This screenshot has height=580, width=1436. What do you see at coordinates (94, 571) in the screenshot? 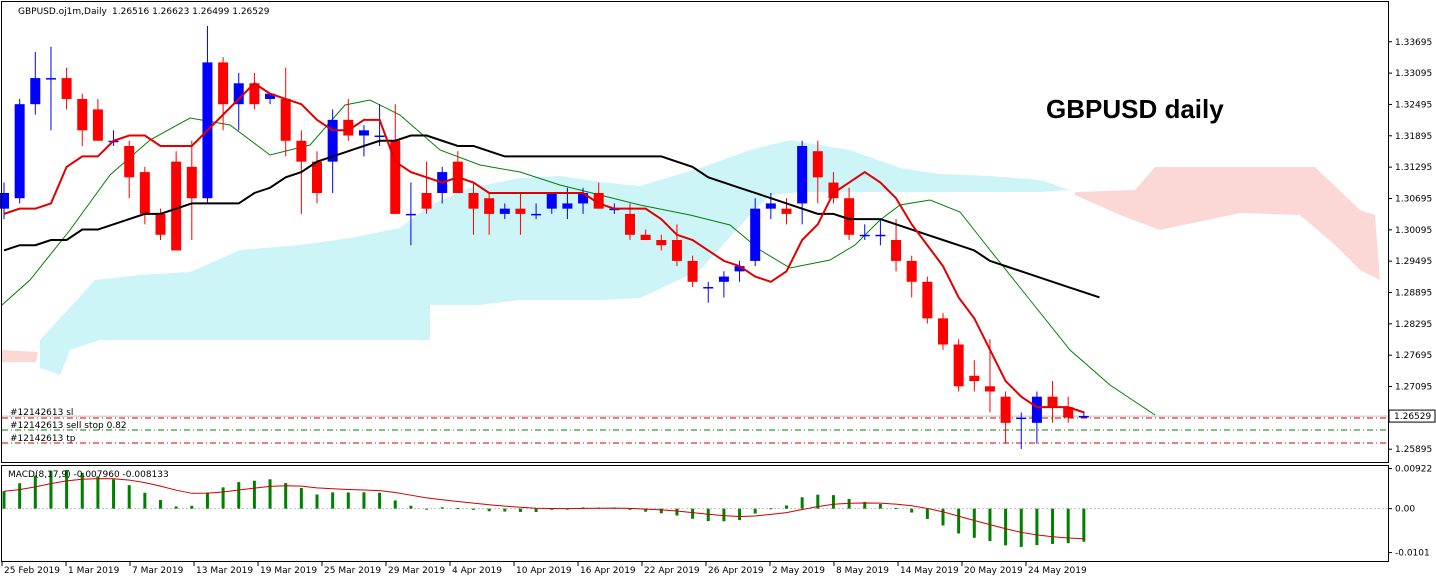
I see `time-tick-label: 1 Mar 2019` at bounding box center [94, 571].